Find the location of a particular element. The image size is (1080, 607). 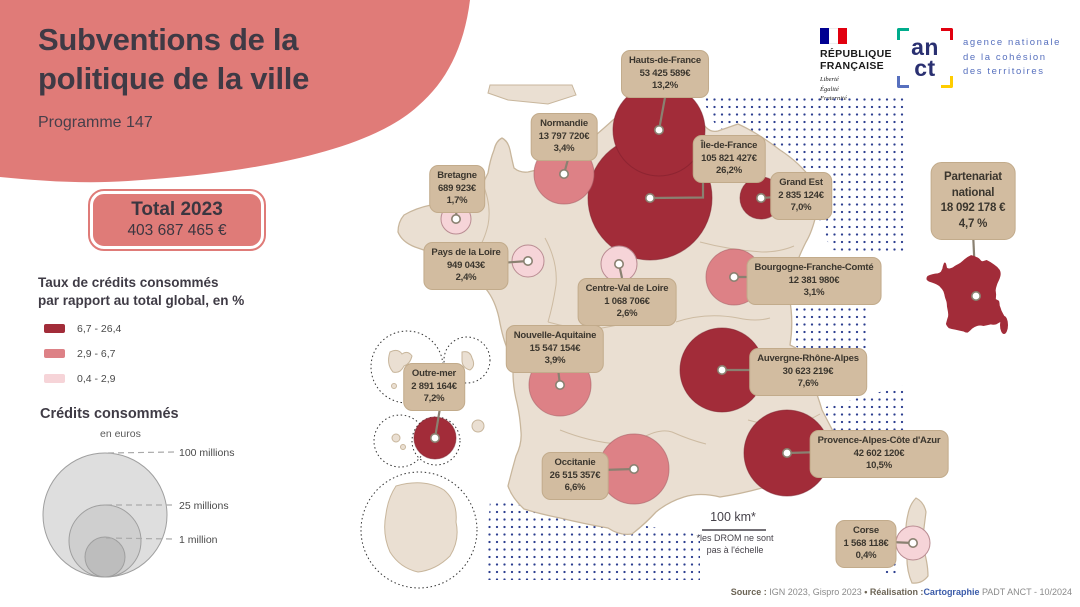

total-title: Total 2023 is located at coordinates (177, 209).